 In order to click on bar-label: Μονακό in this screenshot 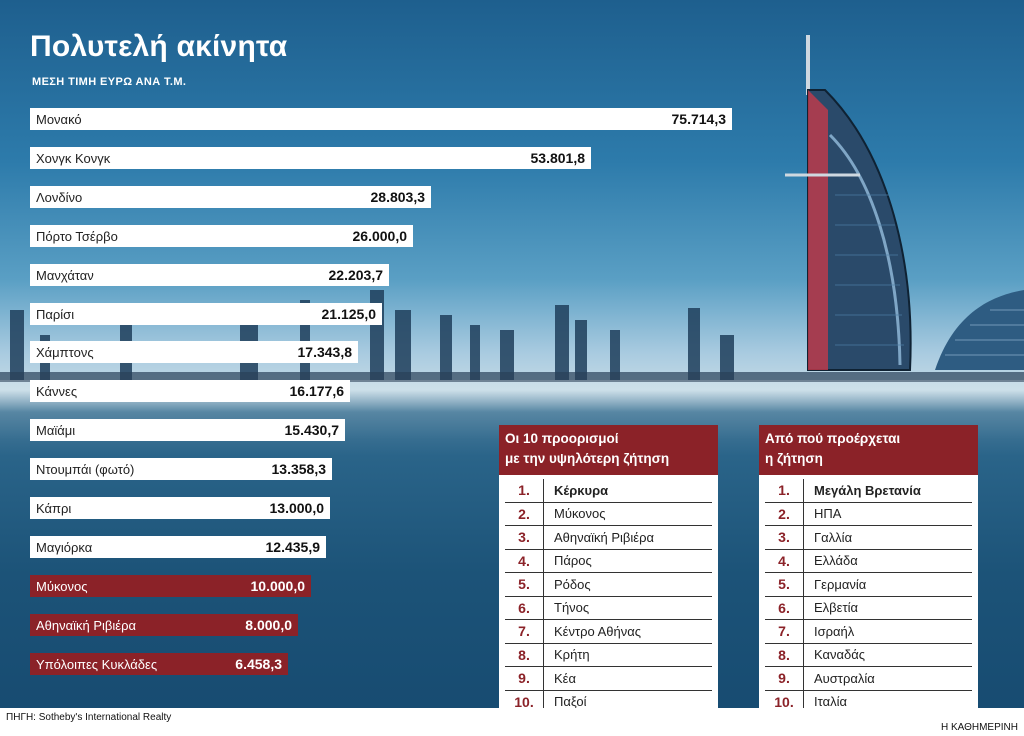, I will do `click(59, 119)`.